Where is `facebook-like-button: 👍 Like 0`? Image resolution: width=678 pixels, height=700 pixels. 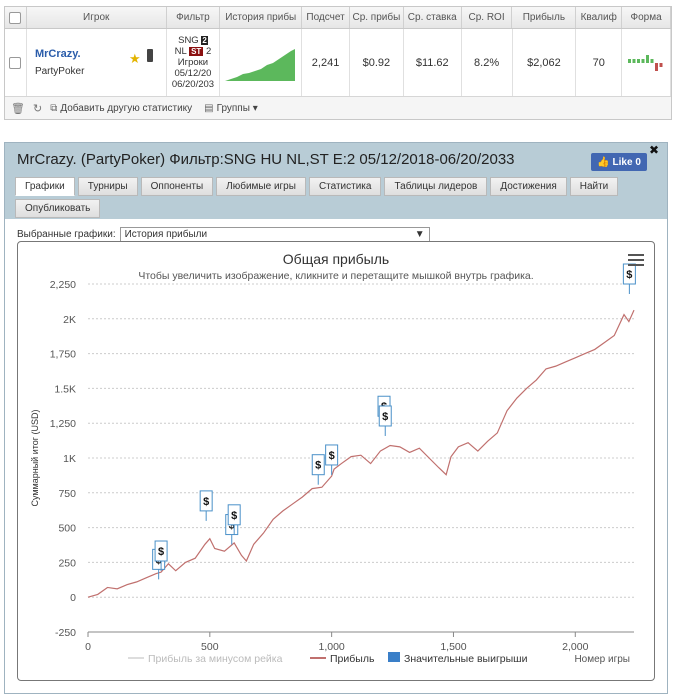 facebook-like-button: 👍 Like 0 is located at coordinates (619, 162).